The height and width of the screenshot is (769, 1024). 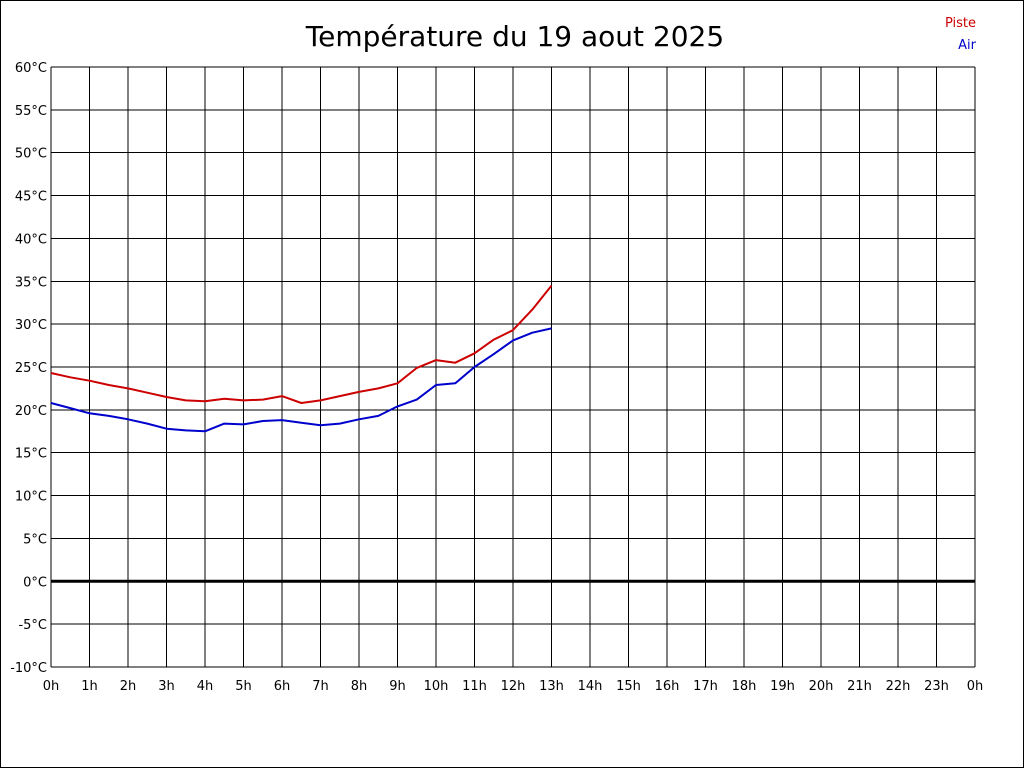 What do you see at coordinates (667, 686) in the screenshot?
I see `x-tick-label: 16h` at bounding box center [667, 686].